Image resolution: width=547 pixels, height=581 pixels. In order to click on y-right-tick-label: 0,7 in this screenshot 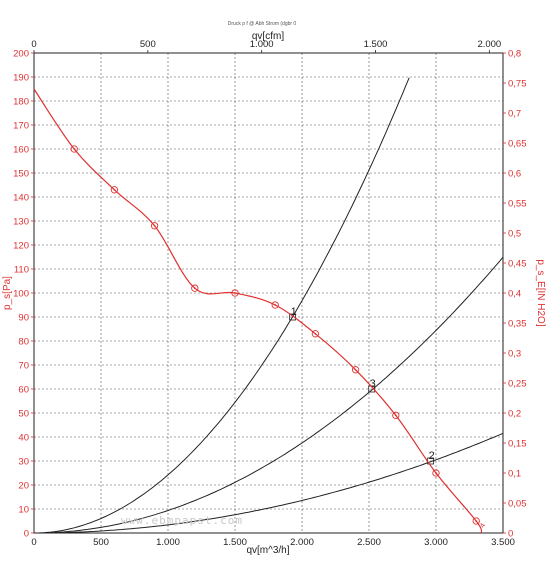, I will do `click(514, 114)`.